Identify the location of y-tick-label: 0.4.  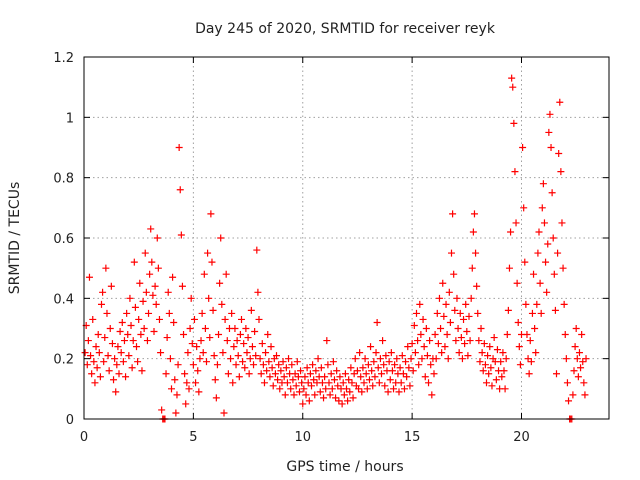
(63, 299).